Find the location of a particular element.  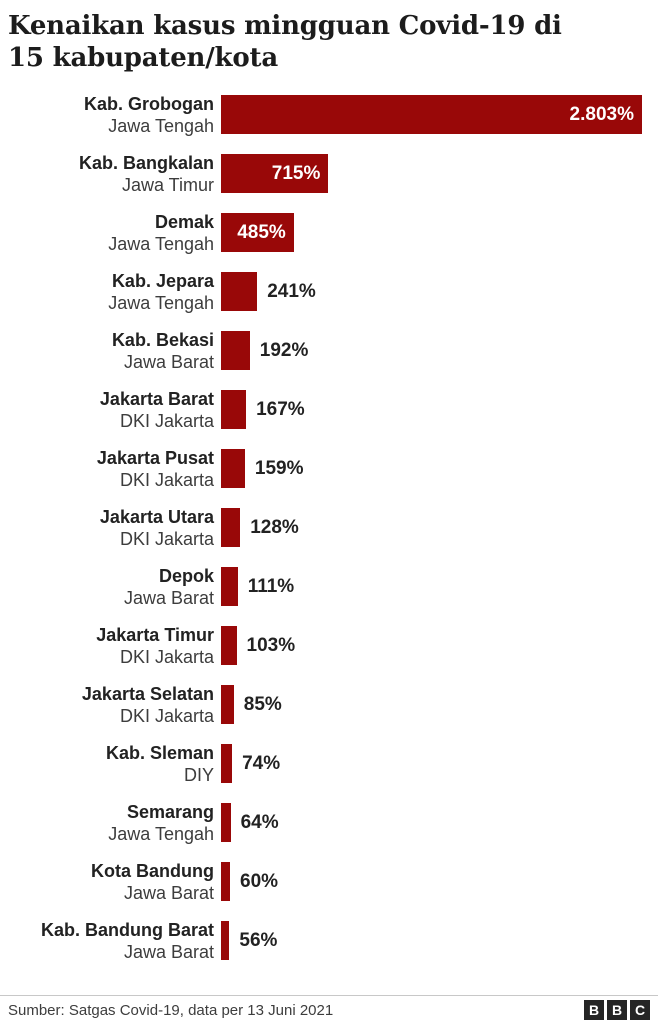

row-label: Kab. Jepara Jawa Tengah is located at coordinates (107, 291).